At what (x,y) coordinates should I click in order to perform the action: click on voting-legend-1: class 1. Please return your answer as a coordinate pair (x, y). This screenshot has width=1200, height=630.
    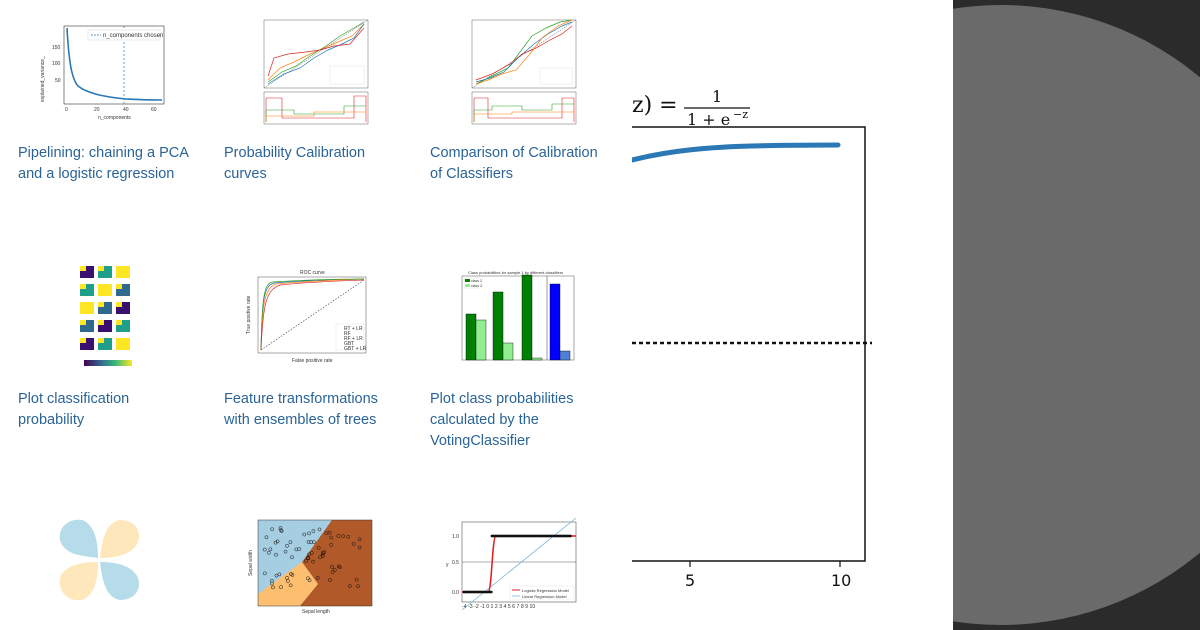
    Looking at the image, I should click on (476, 281).